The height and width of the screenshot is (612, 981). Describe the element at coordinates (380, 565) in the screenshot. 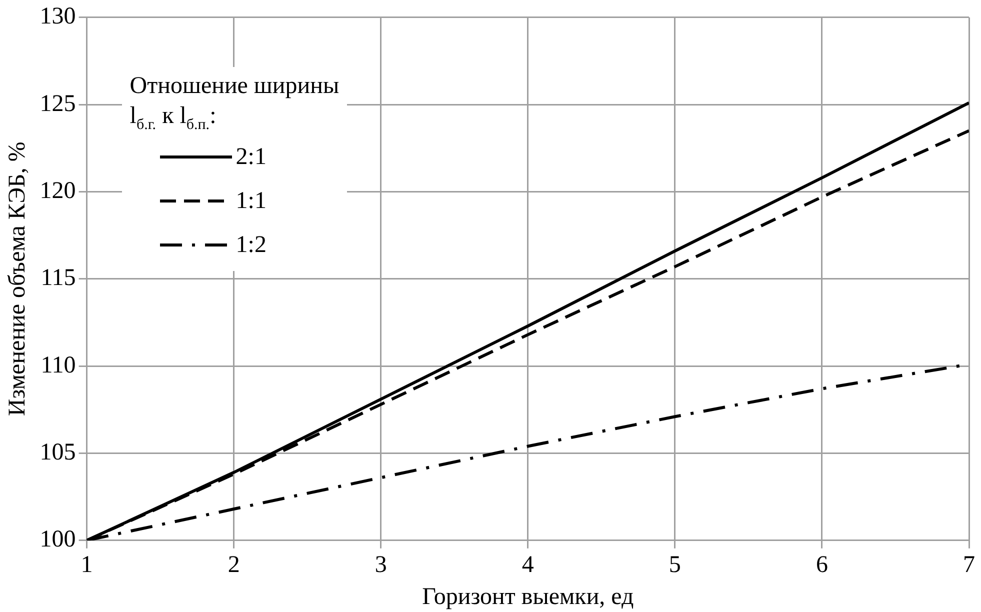

I see `x-tick-label: 3` at that location.